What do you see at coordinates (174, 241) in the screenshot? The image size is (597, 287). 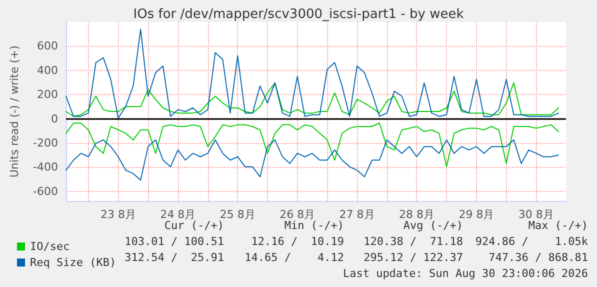 I see `text: 103.01 / 100.51` at bounding box center [174, 241].